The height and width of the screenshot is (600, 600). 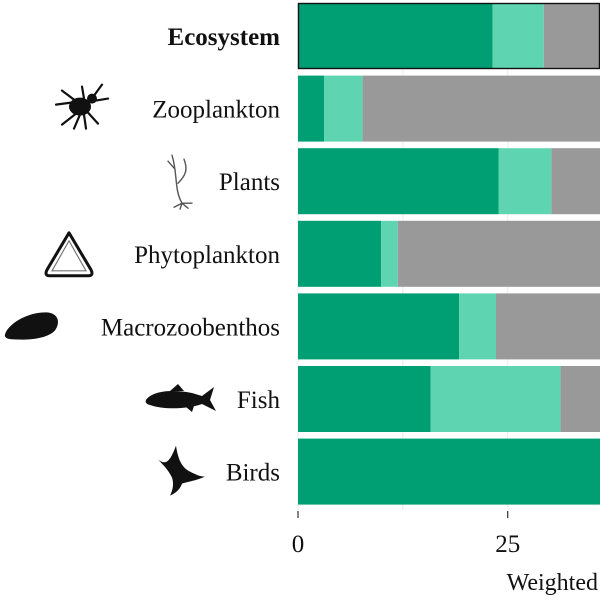 I want to click on fish-icon, so click(x=180, y=398).